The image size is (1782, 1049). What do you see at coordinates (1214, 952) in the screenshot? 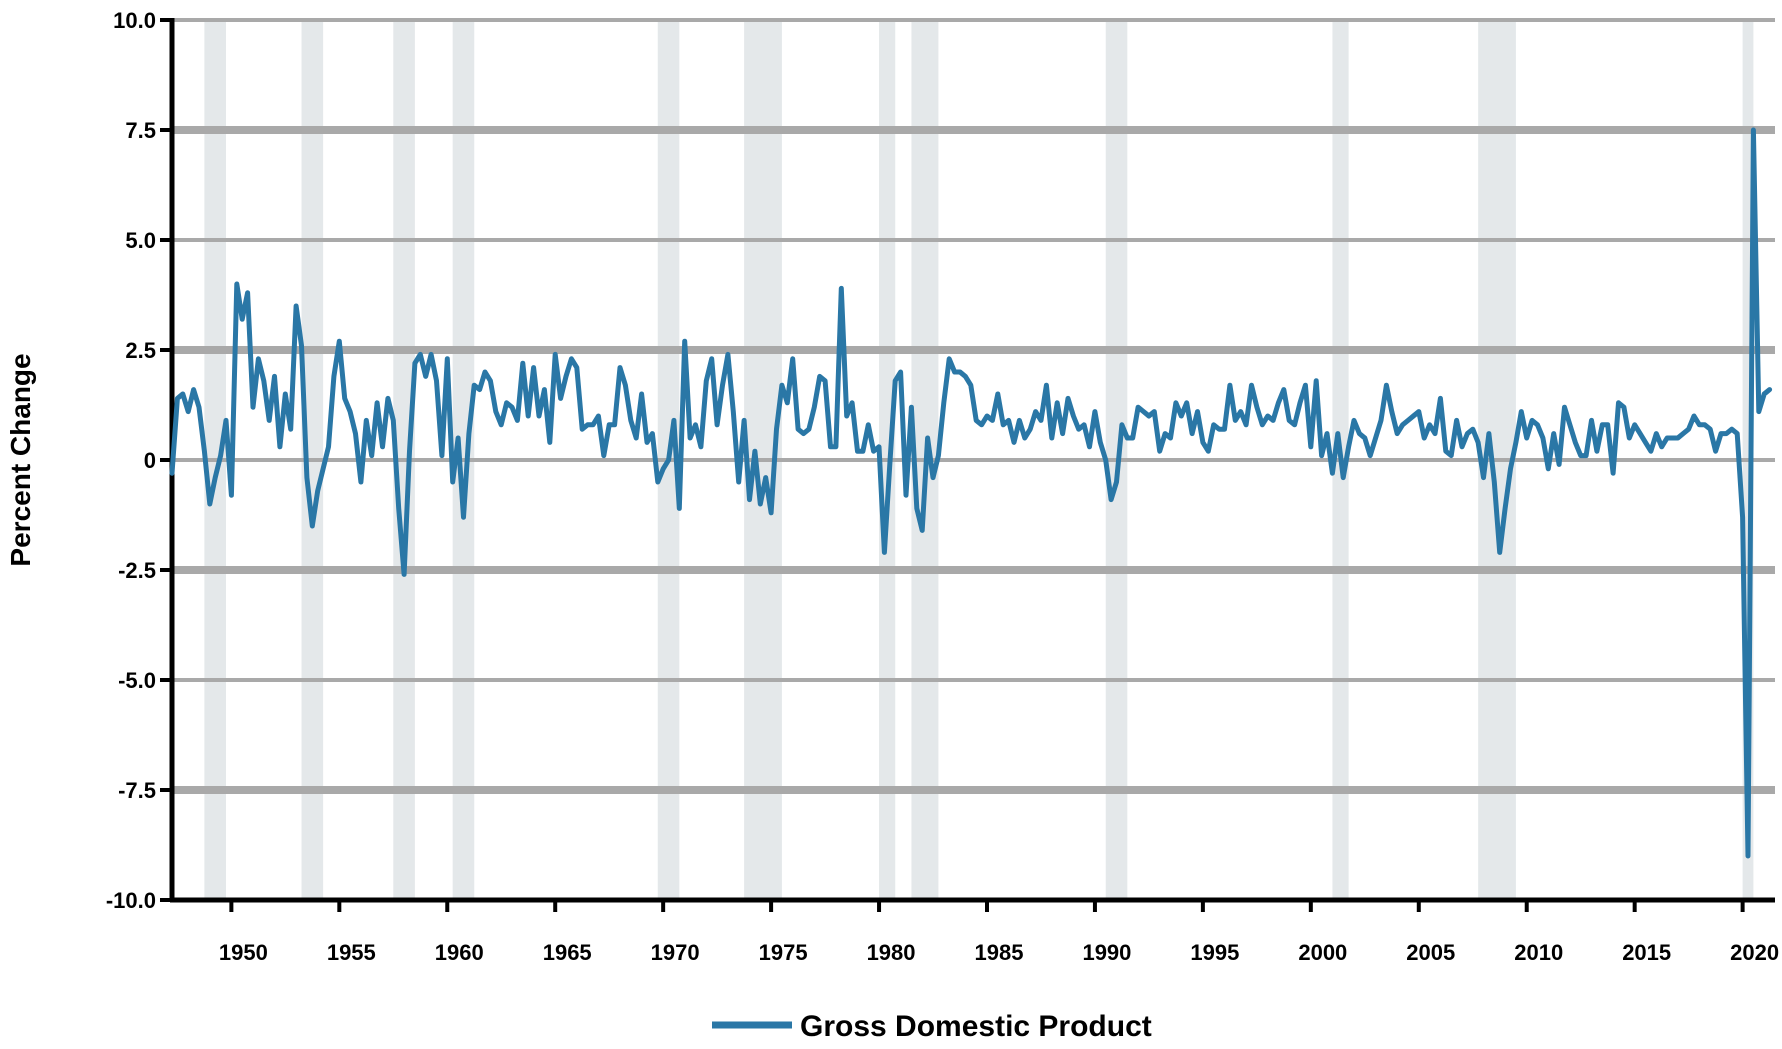
I see `x-tick-label-9: 1995` at bounding box center [1214, 952].